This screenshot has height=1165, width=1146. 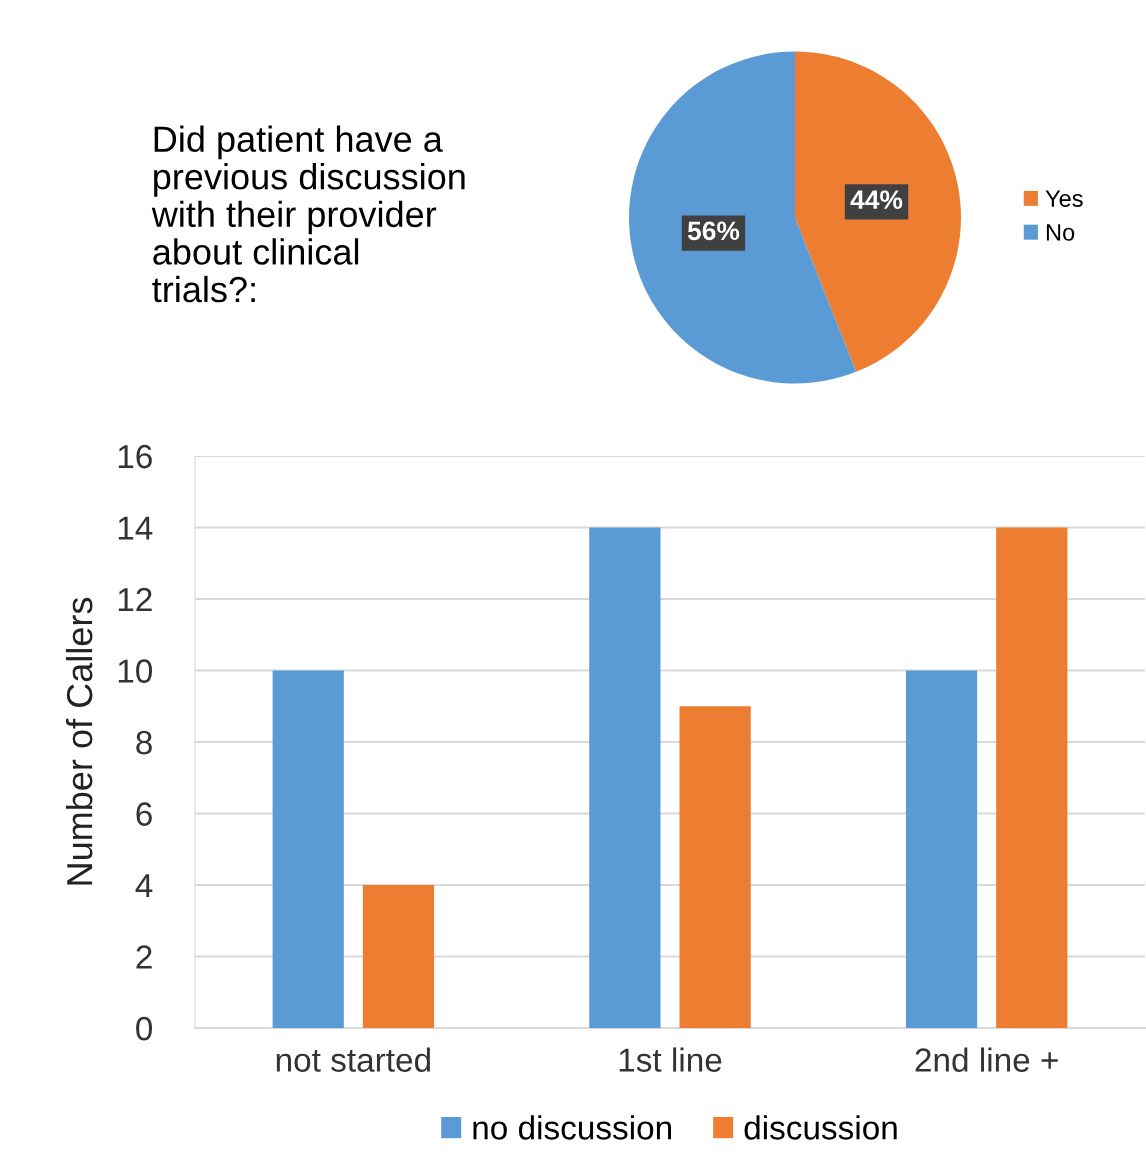 What do you see at coordinates (572, 1127) in the screenshot?
I see `legend-label: no discussion` at bounding box center [572, 1127].